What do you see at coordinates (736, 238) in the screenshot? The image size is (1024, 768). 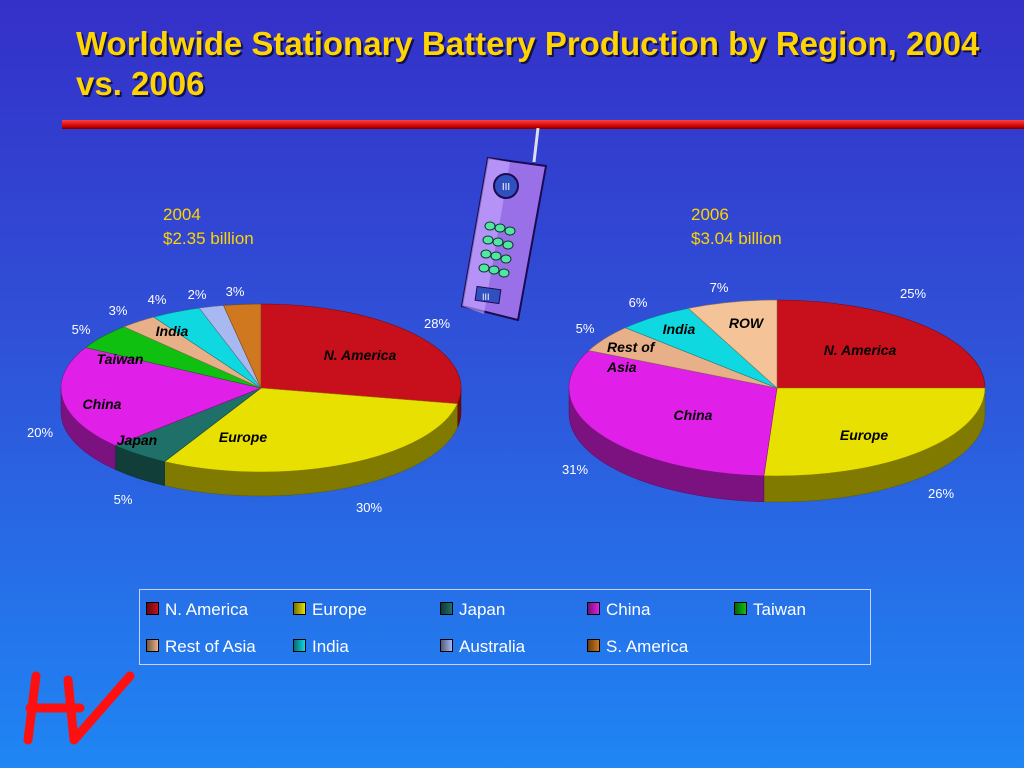 I see `total-label-2006: $3.04 billion` at bounding box center [736, 238].